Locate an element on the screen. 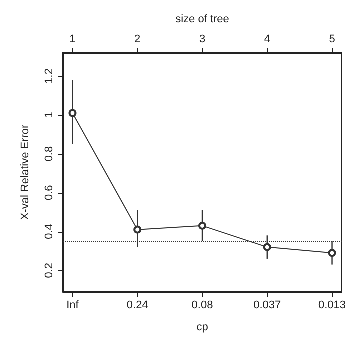 This screenshot has width=354, height=350. x-tick-label: Inf is located at coordinates (73, 306).